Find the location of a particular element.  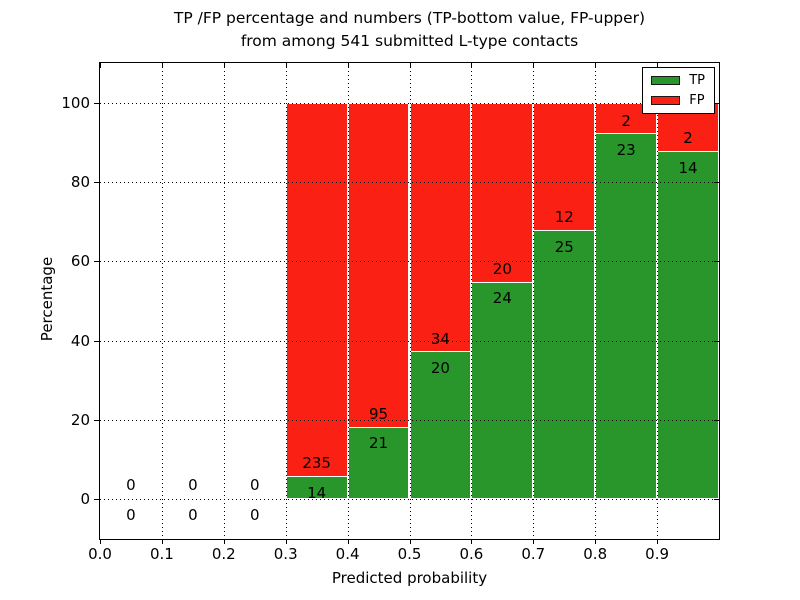

count-label-tp-0.6-0.7: 24 is located at coordinates (502, 298).